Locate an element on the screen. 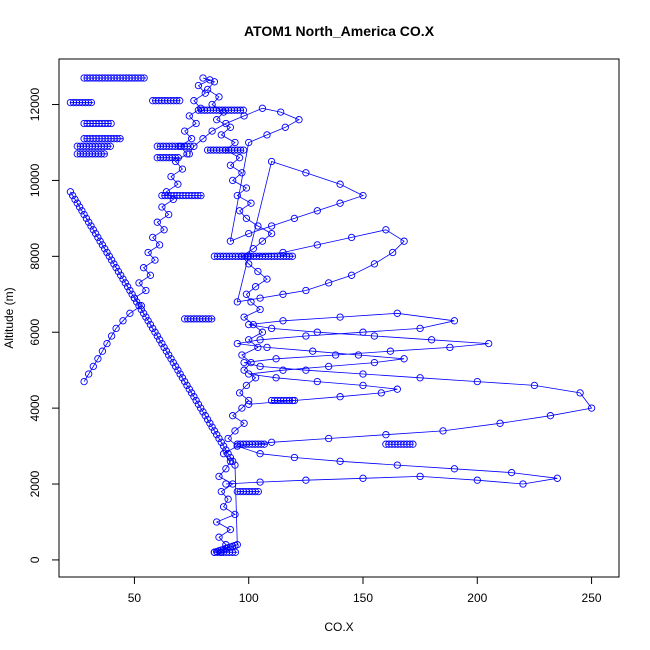  y-tick-label: 10000 is located at coordinates (35, 180).